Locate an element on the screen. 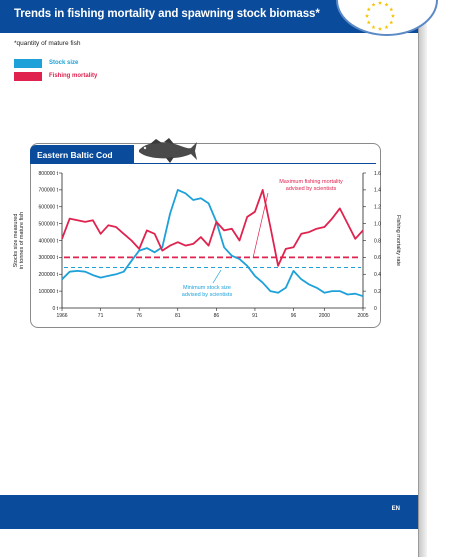 The height and width of the screenshot is (557, 452). max-mortality-annotation-line2: advised by scientists is located at coordinates (311, 189).